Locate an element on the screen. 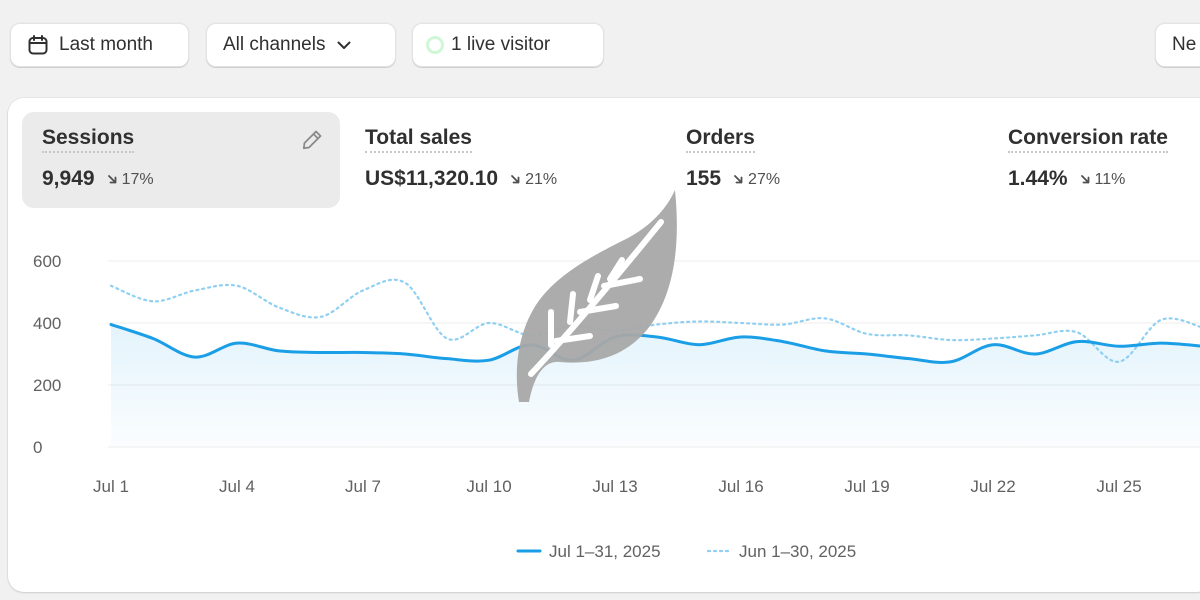 The image size is (1200, 600). metric-value: 155 is located at coordinates (704, 178).